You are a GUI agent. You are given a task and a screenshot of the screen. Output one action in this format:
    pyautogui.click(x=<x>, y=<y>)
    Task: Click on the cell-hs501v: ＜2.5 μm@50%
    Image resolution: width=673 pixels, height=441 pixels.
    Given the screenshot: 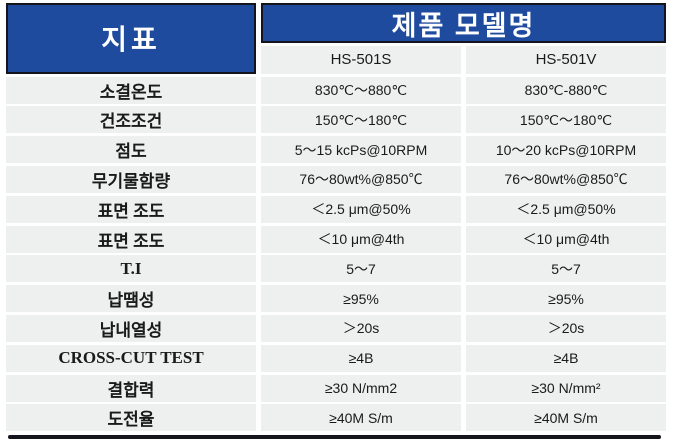 What is the action you would take?
    pyautogui.click(x=566, y=209)
    